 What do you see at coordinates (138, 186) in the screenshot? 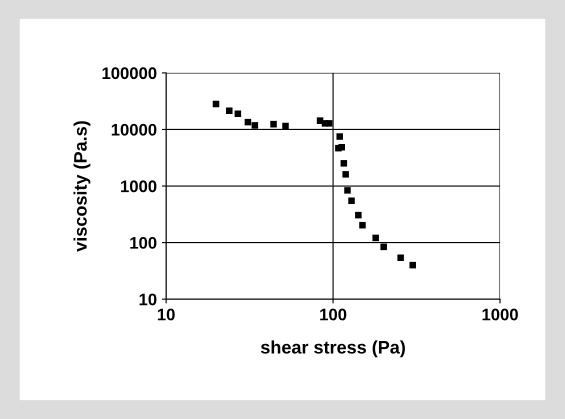
I see `y-tick-label: 1000` at bounding box center [138, 186].